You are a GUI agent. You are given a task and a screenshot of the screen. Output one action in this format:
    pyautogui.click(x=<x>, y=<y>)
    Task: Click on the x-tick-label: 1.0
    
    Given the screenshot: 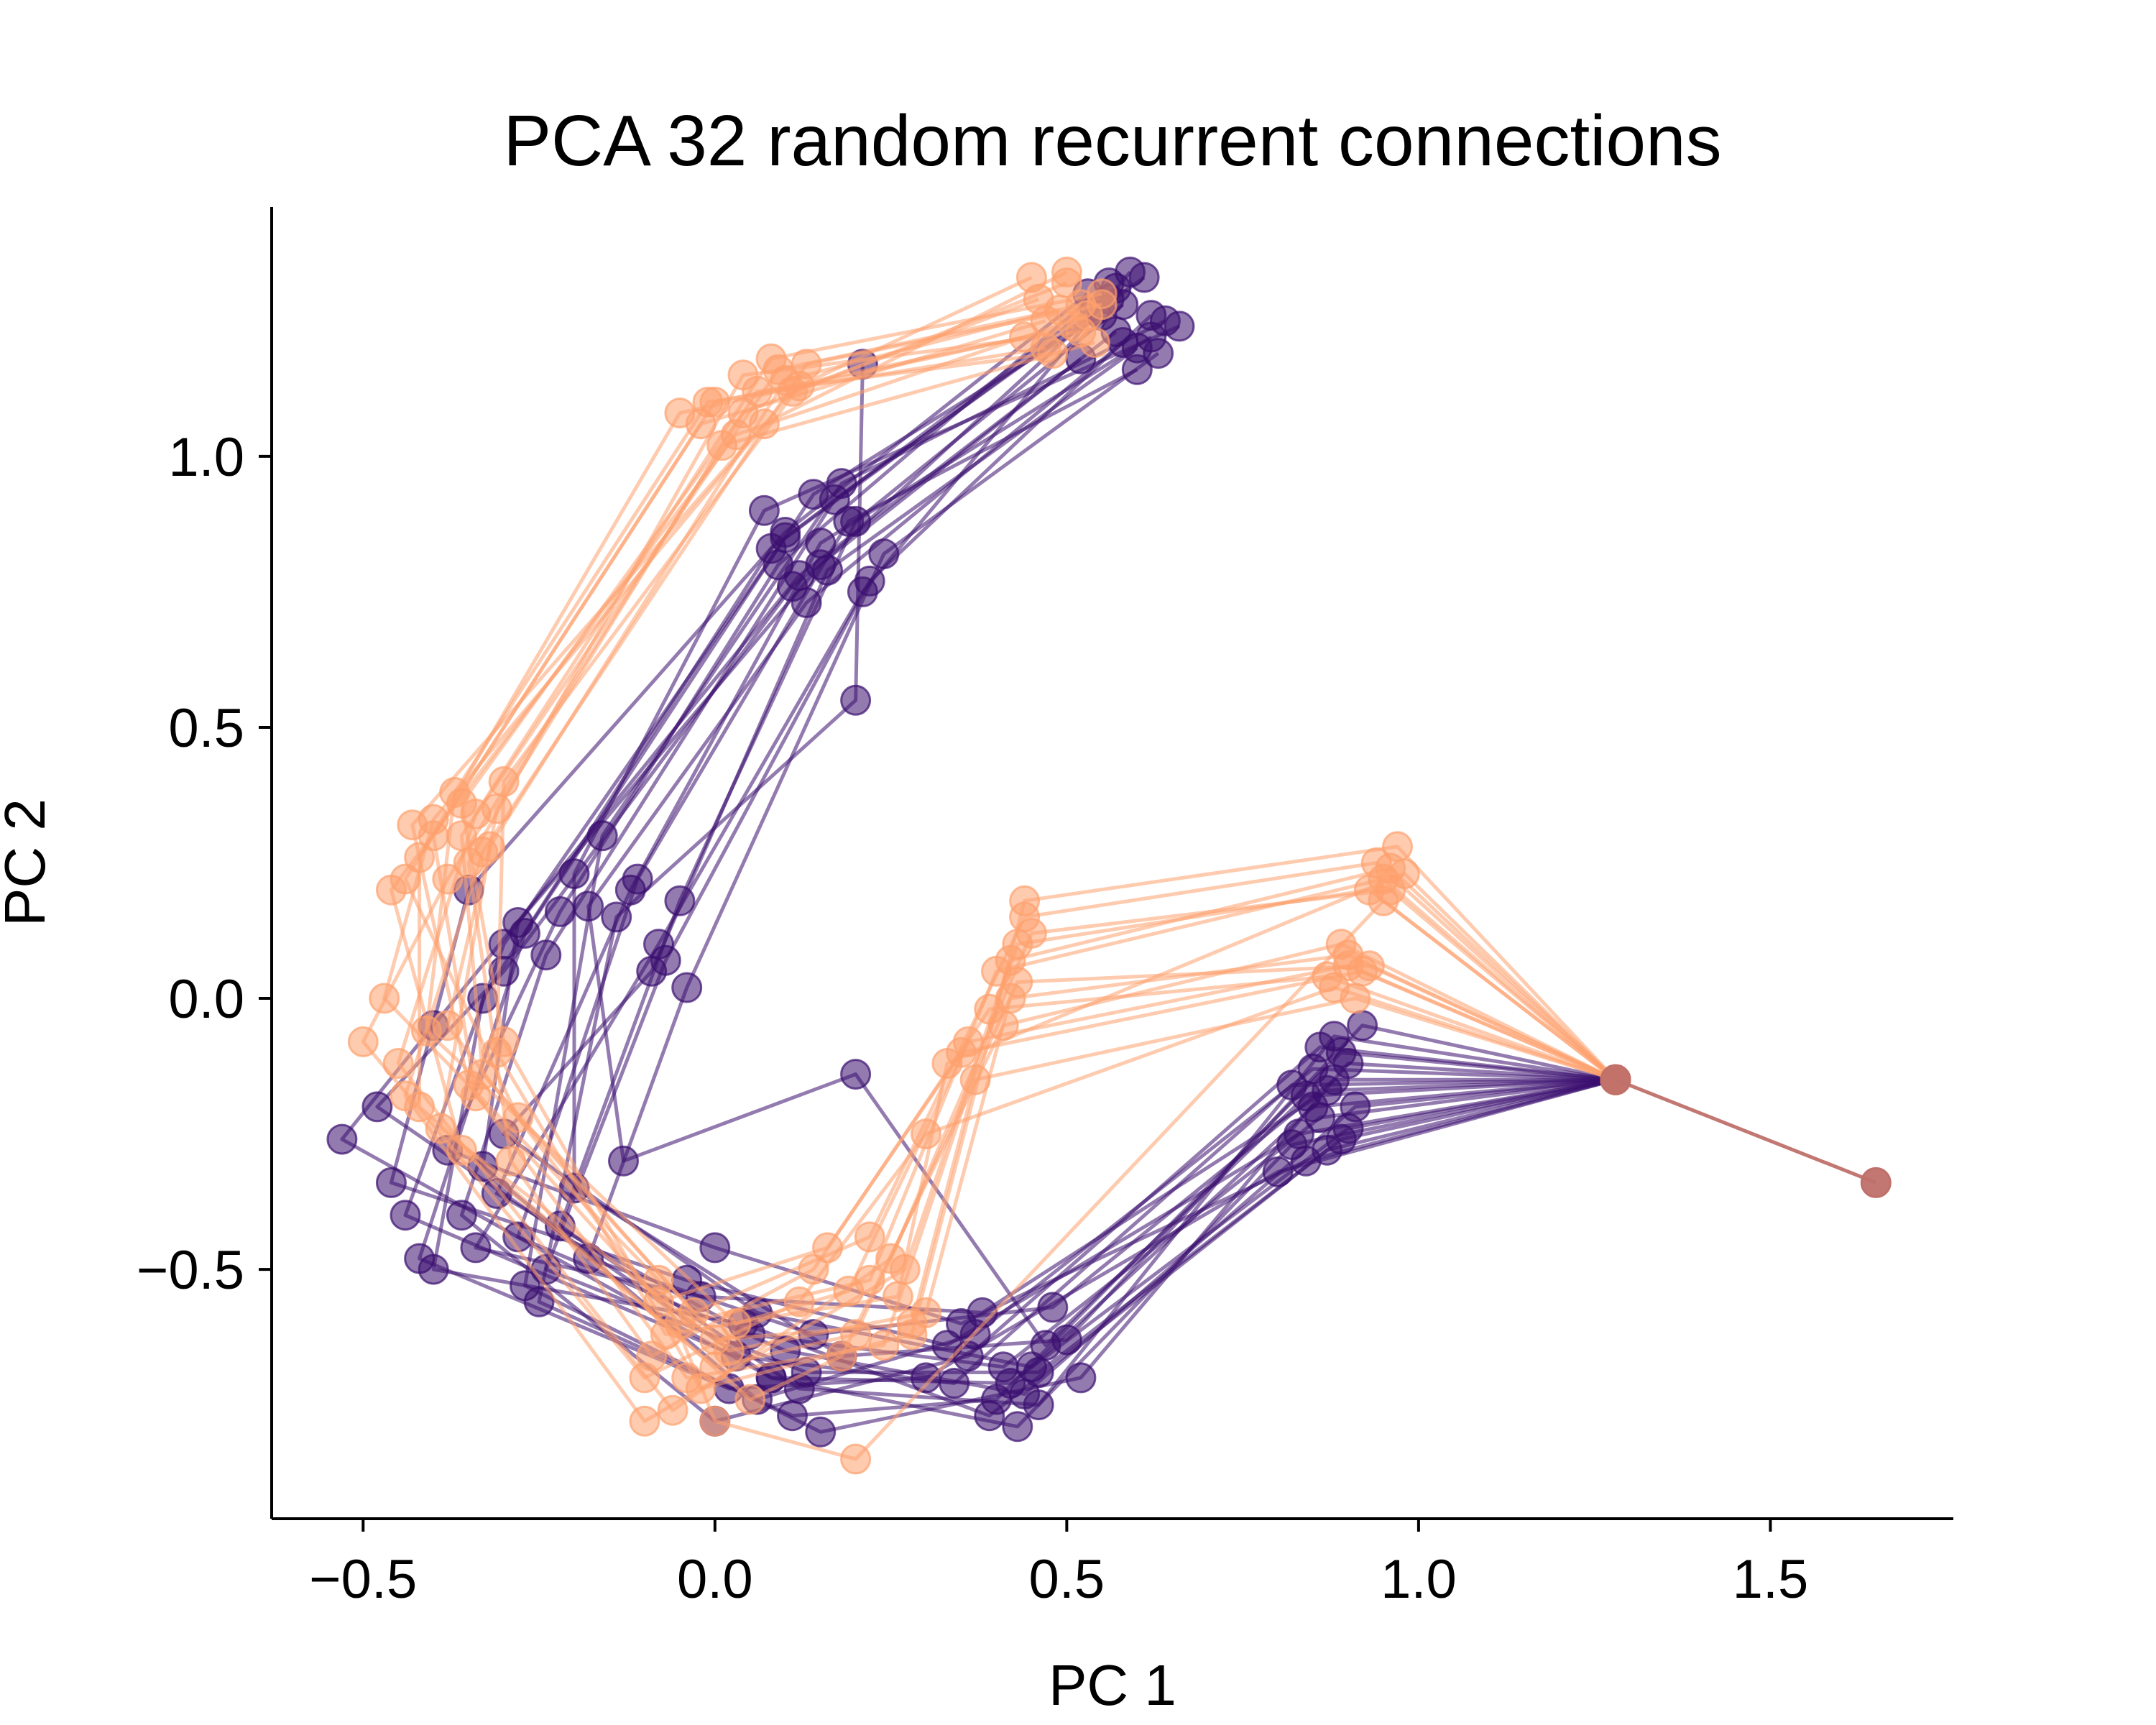 What is the action you would take?
    pyautogui.click(x=1419, y=1579)
    